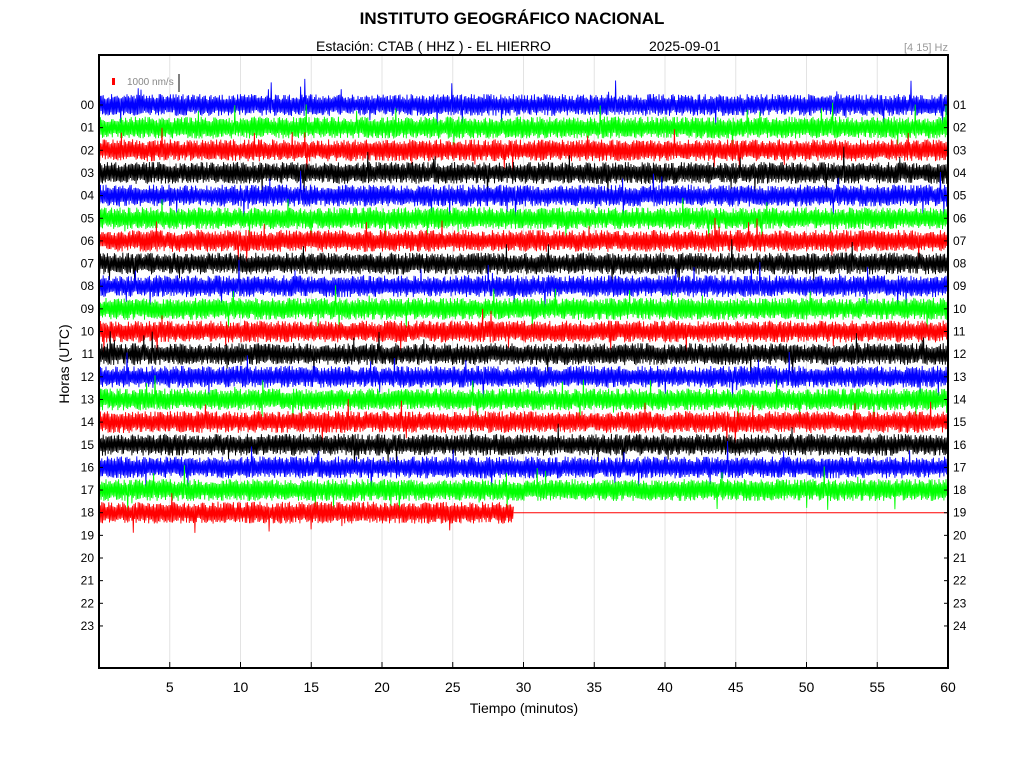 The height and width of the screenshot is (768, 1024). Describe the element at coordinates (88, 128) in the screenshot. I see `hour-label-left: 01` at that location.